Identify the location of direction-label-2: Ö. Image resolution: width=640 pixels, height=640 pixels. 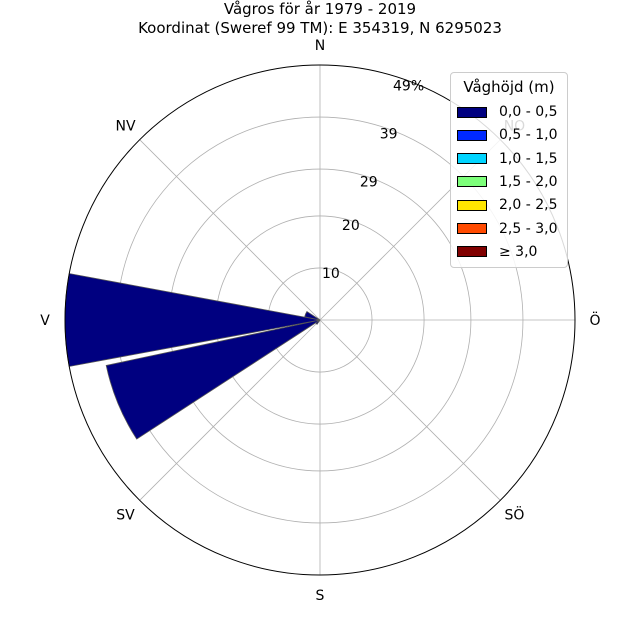
(594, 320).